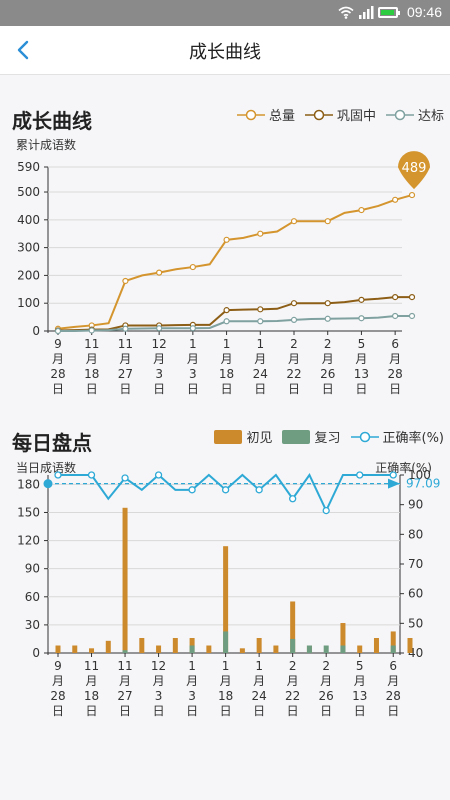 This screenshot has width=450, height=800. What do you see at coordinates (413, 438) in the screenshot?
I see `legend-accuracy-label: 正确率(%)` at bounding box center [413, 438].